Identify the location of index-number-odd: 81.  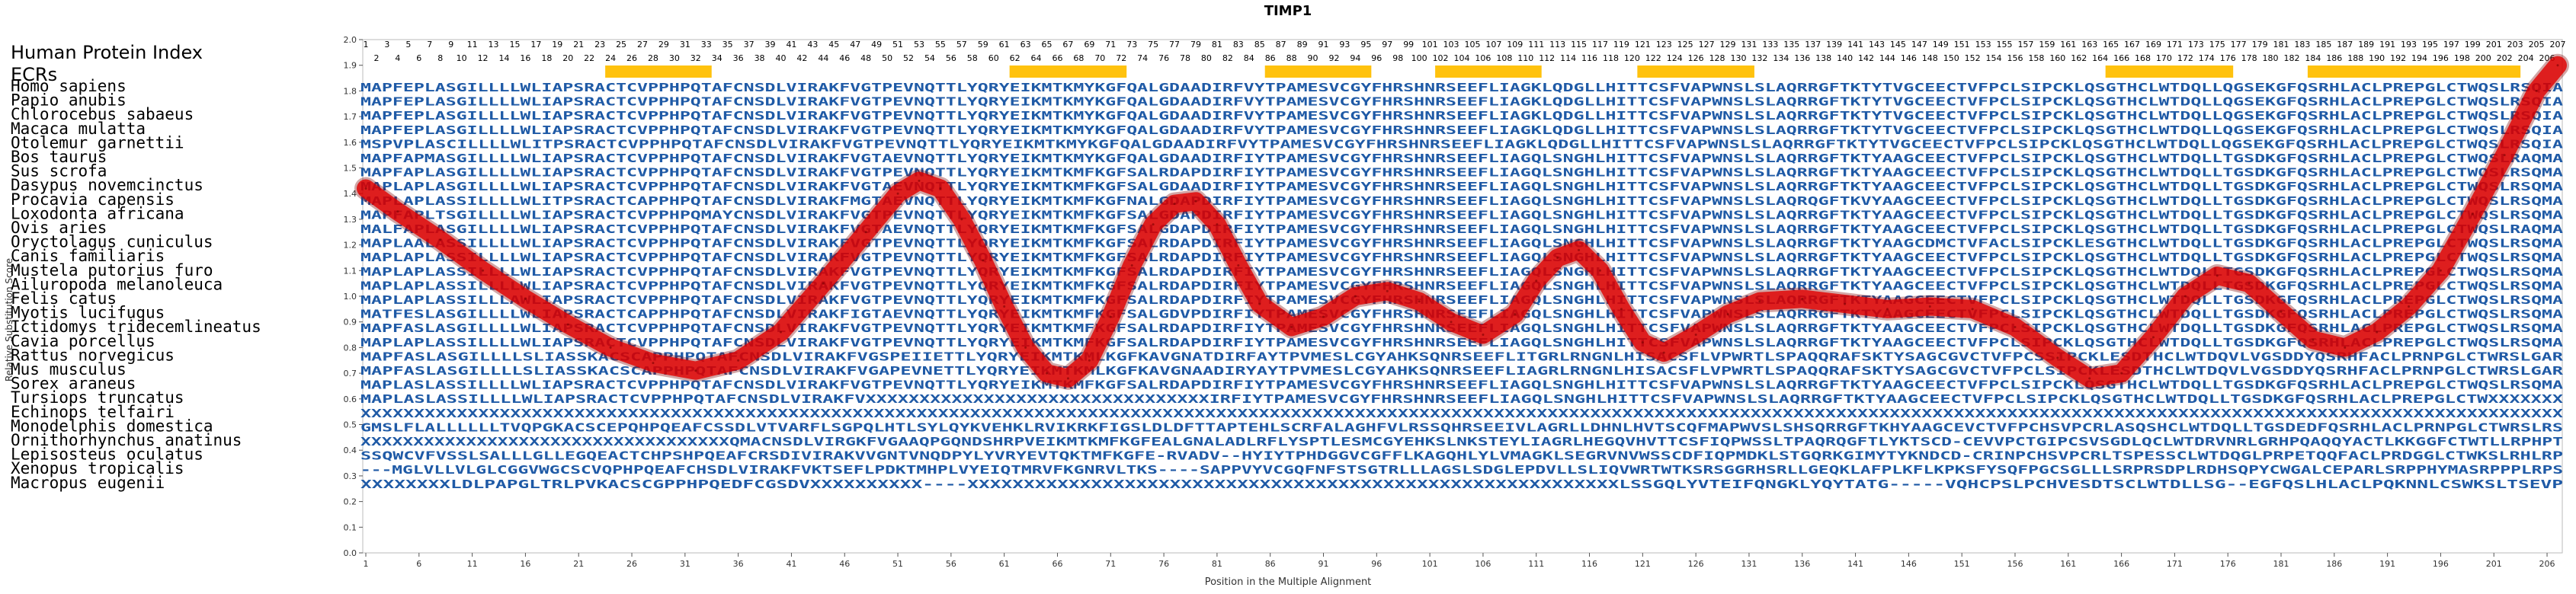
(1217, 45).